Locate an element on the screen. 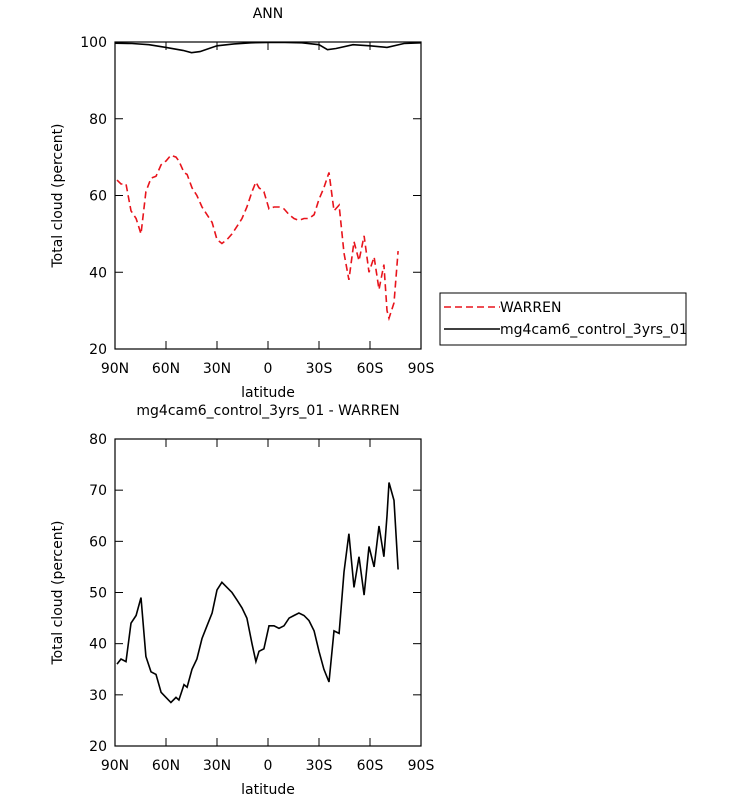 This screenshot has width=732, height=805. chart-title: mg4cam6_control_3yrs_01 - WARREN is located at coordinates (267, 411).